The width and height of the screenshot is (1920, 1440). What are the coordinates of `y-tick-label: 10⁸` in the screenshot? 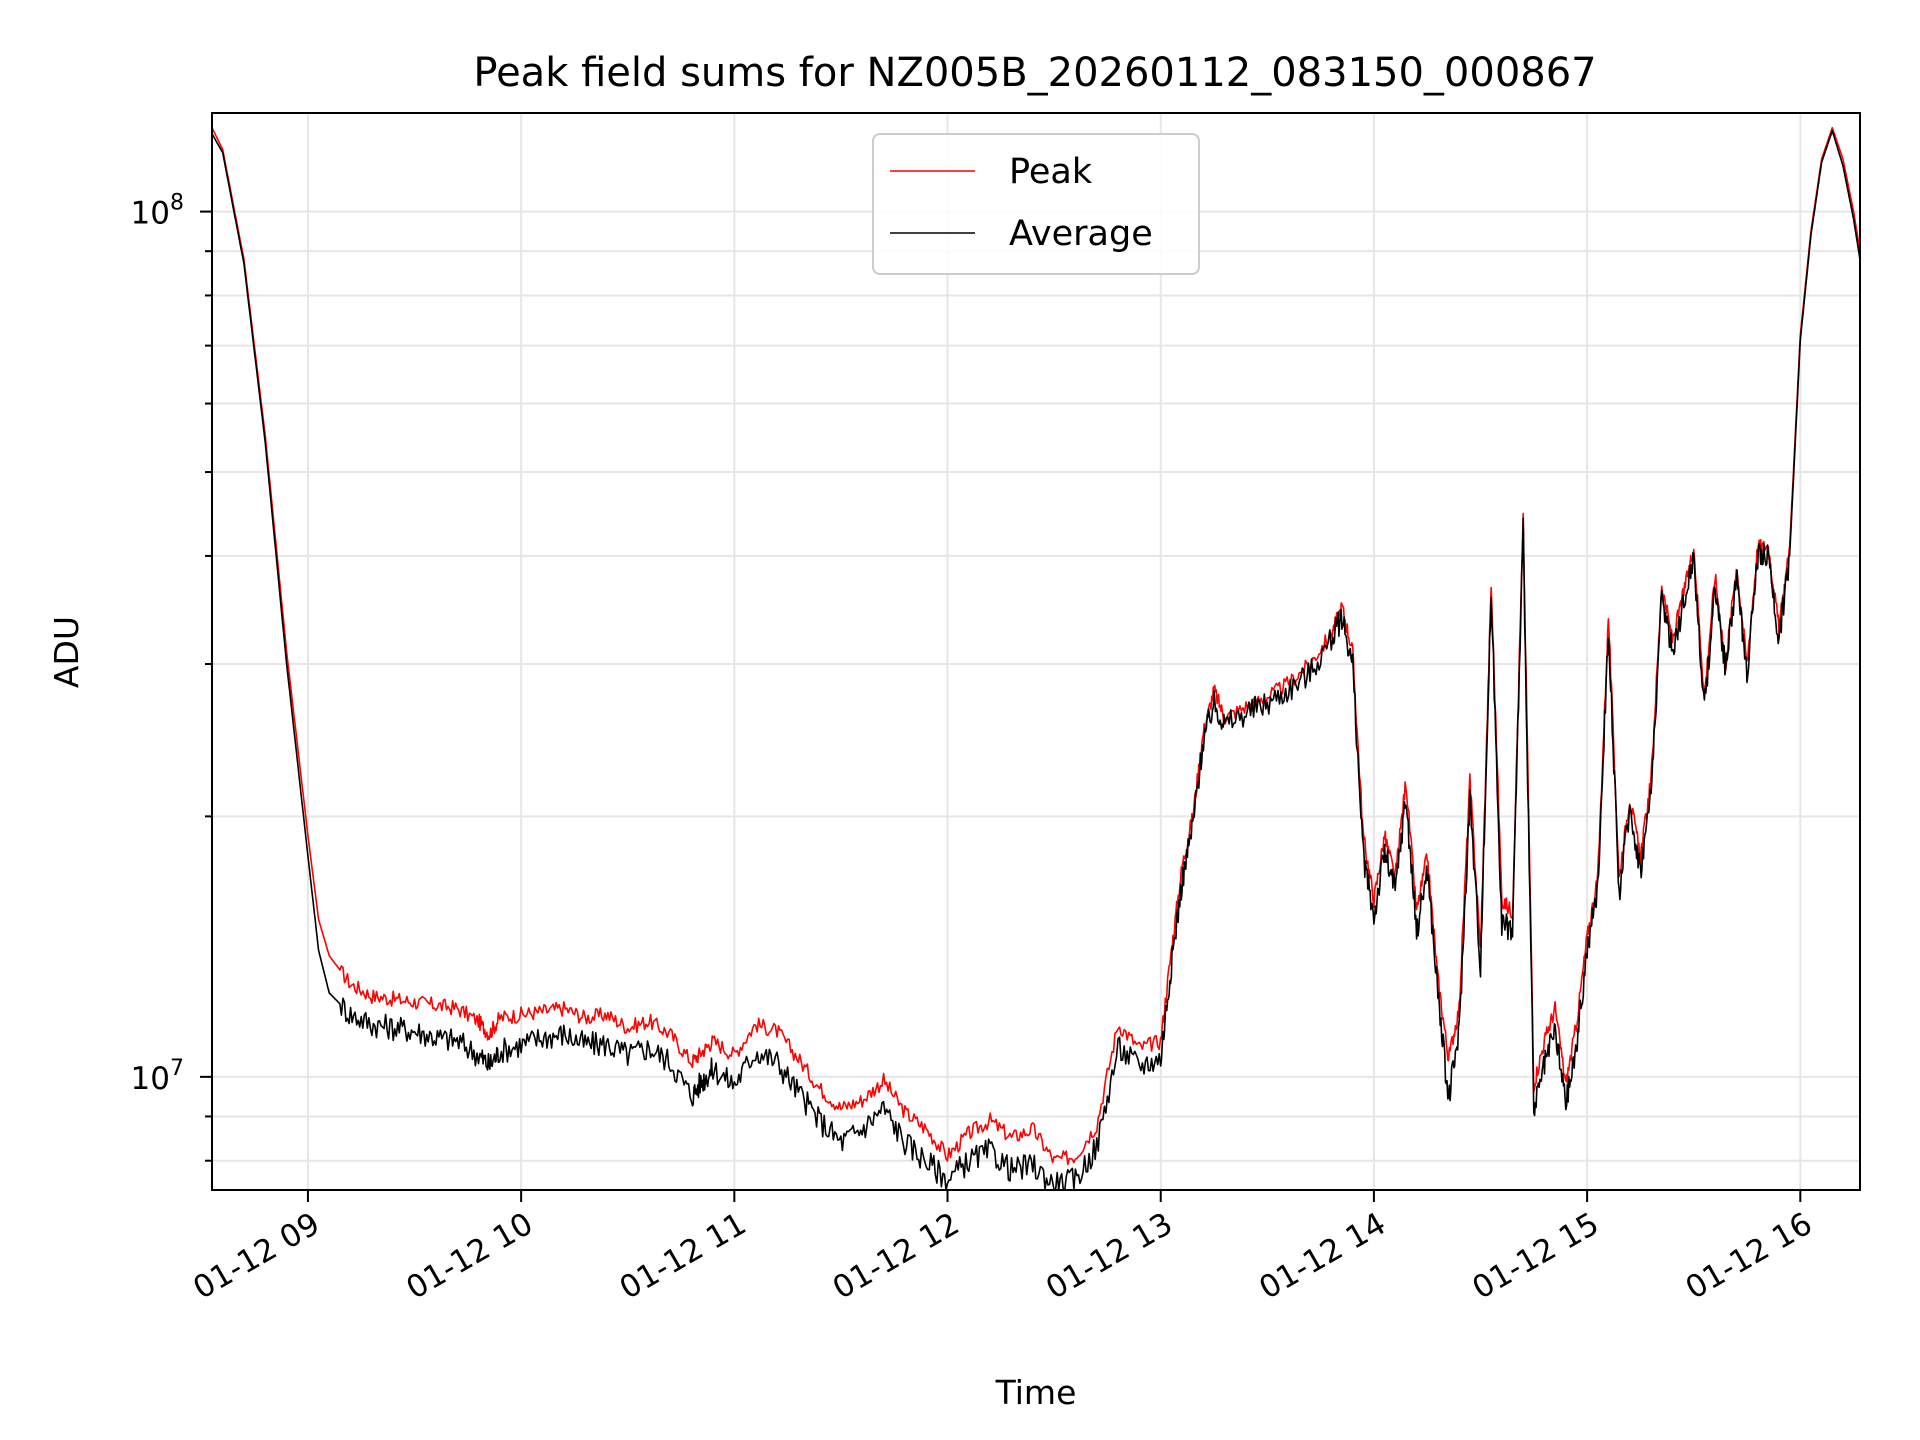 It's located at (157, 211).